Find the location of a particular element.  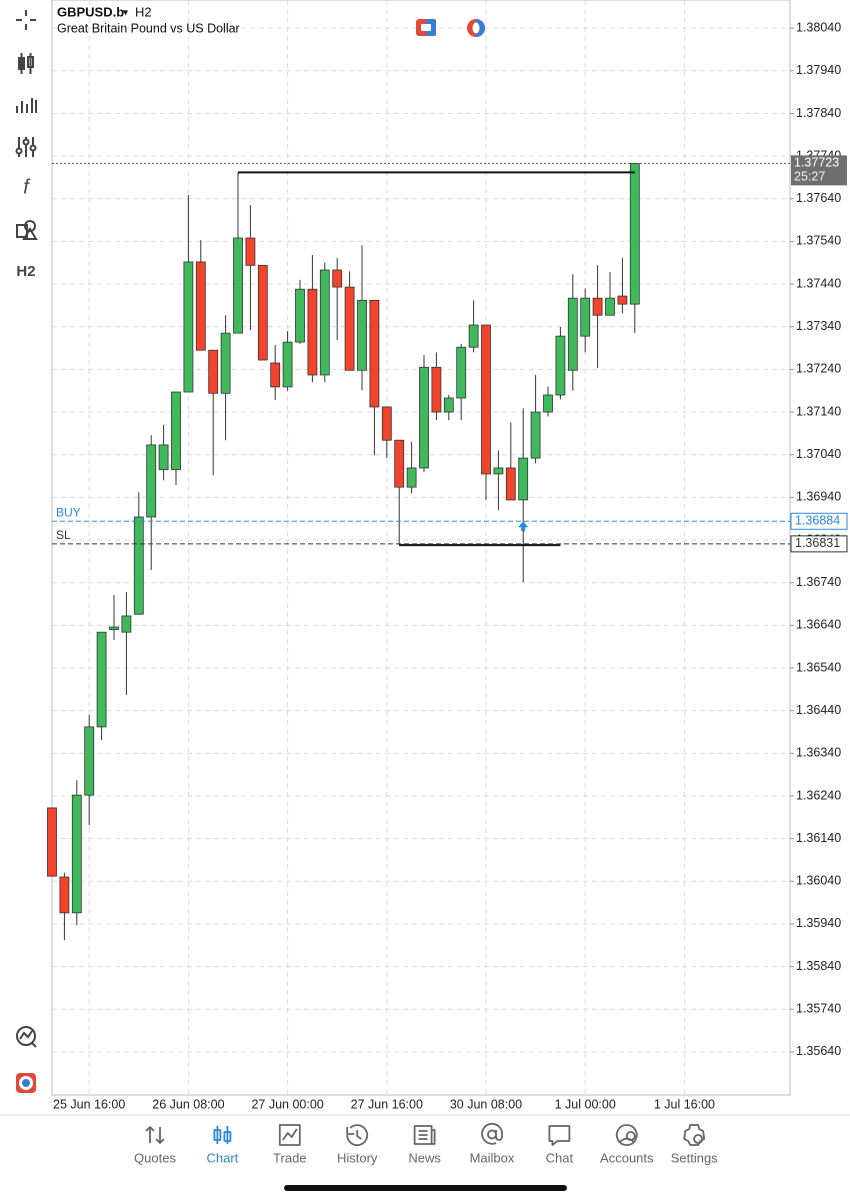

toolbar is located at coordinates (26, 529).